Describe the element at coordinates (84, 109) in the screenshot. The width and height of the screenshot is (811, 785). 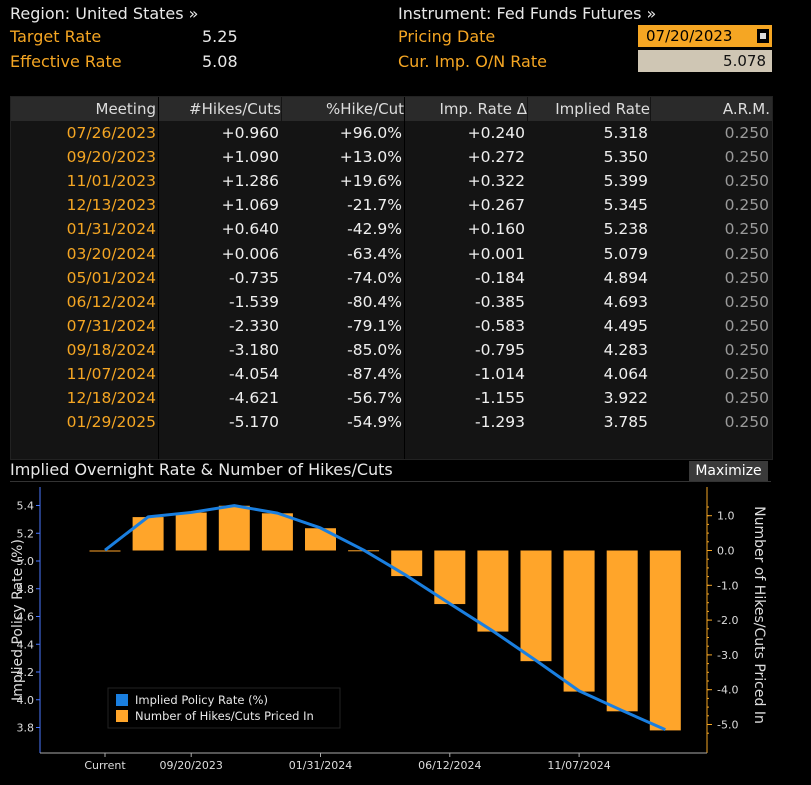
I see `col-header-meeting: Meeting` at that location.